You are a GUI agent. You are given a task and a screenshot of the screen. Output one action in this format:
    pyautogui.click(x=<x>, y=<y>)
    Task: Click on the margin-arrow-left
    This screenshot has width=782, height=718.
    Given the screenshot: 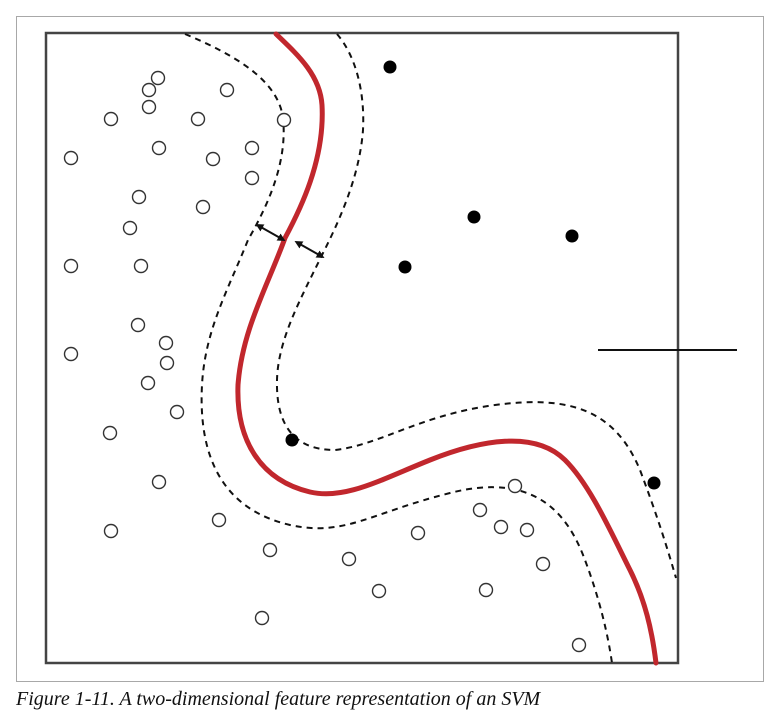 What is the action you would take?
    pyautogui.click(x=270, y=232)
    